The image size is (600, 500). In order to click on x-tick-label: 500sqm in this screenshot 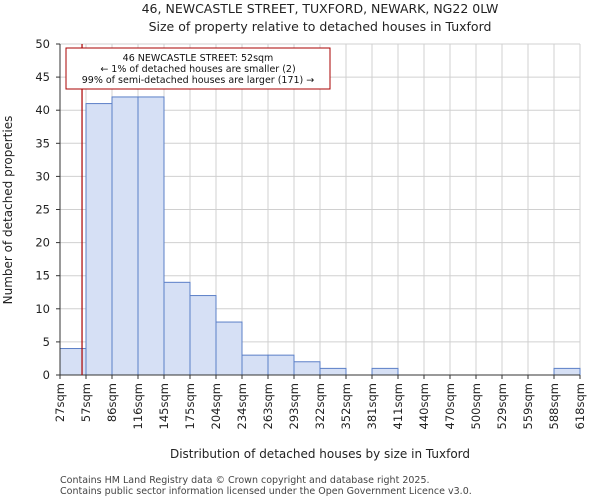, I will do `click(476, 406)`.